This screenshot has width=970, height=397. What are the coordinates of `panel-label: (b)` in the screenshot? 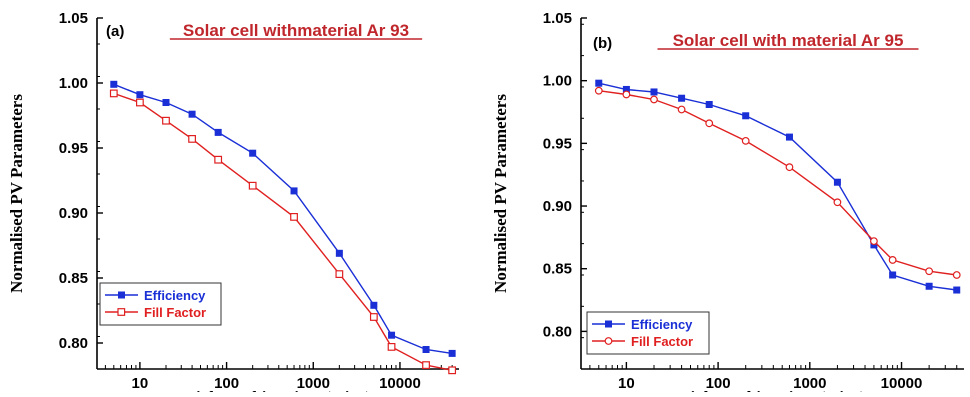 It's located at (602, 43).